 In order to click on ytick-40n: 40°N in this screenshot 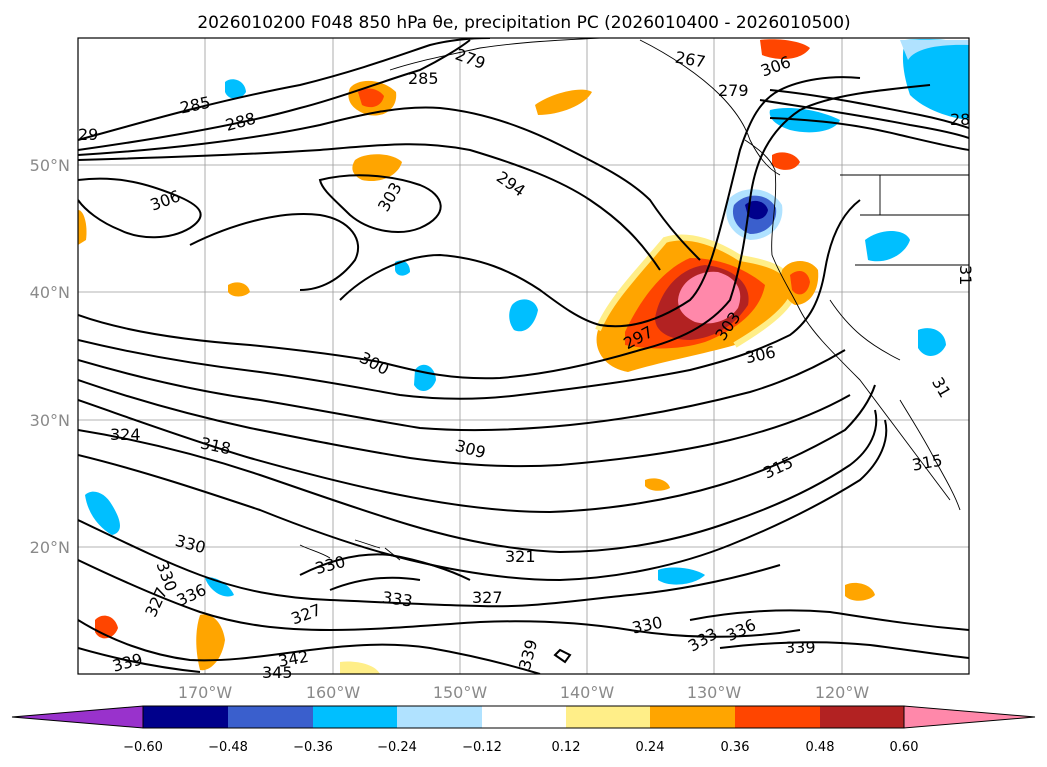, I will do `click(50, 292)`.